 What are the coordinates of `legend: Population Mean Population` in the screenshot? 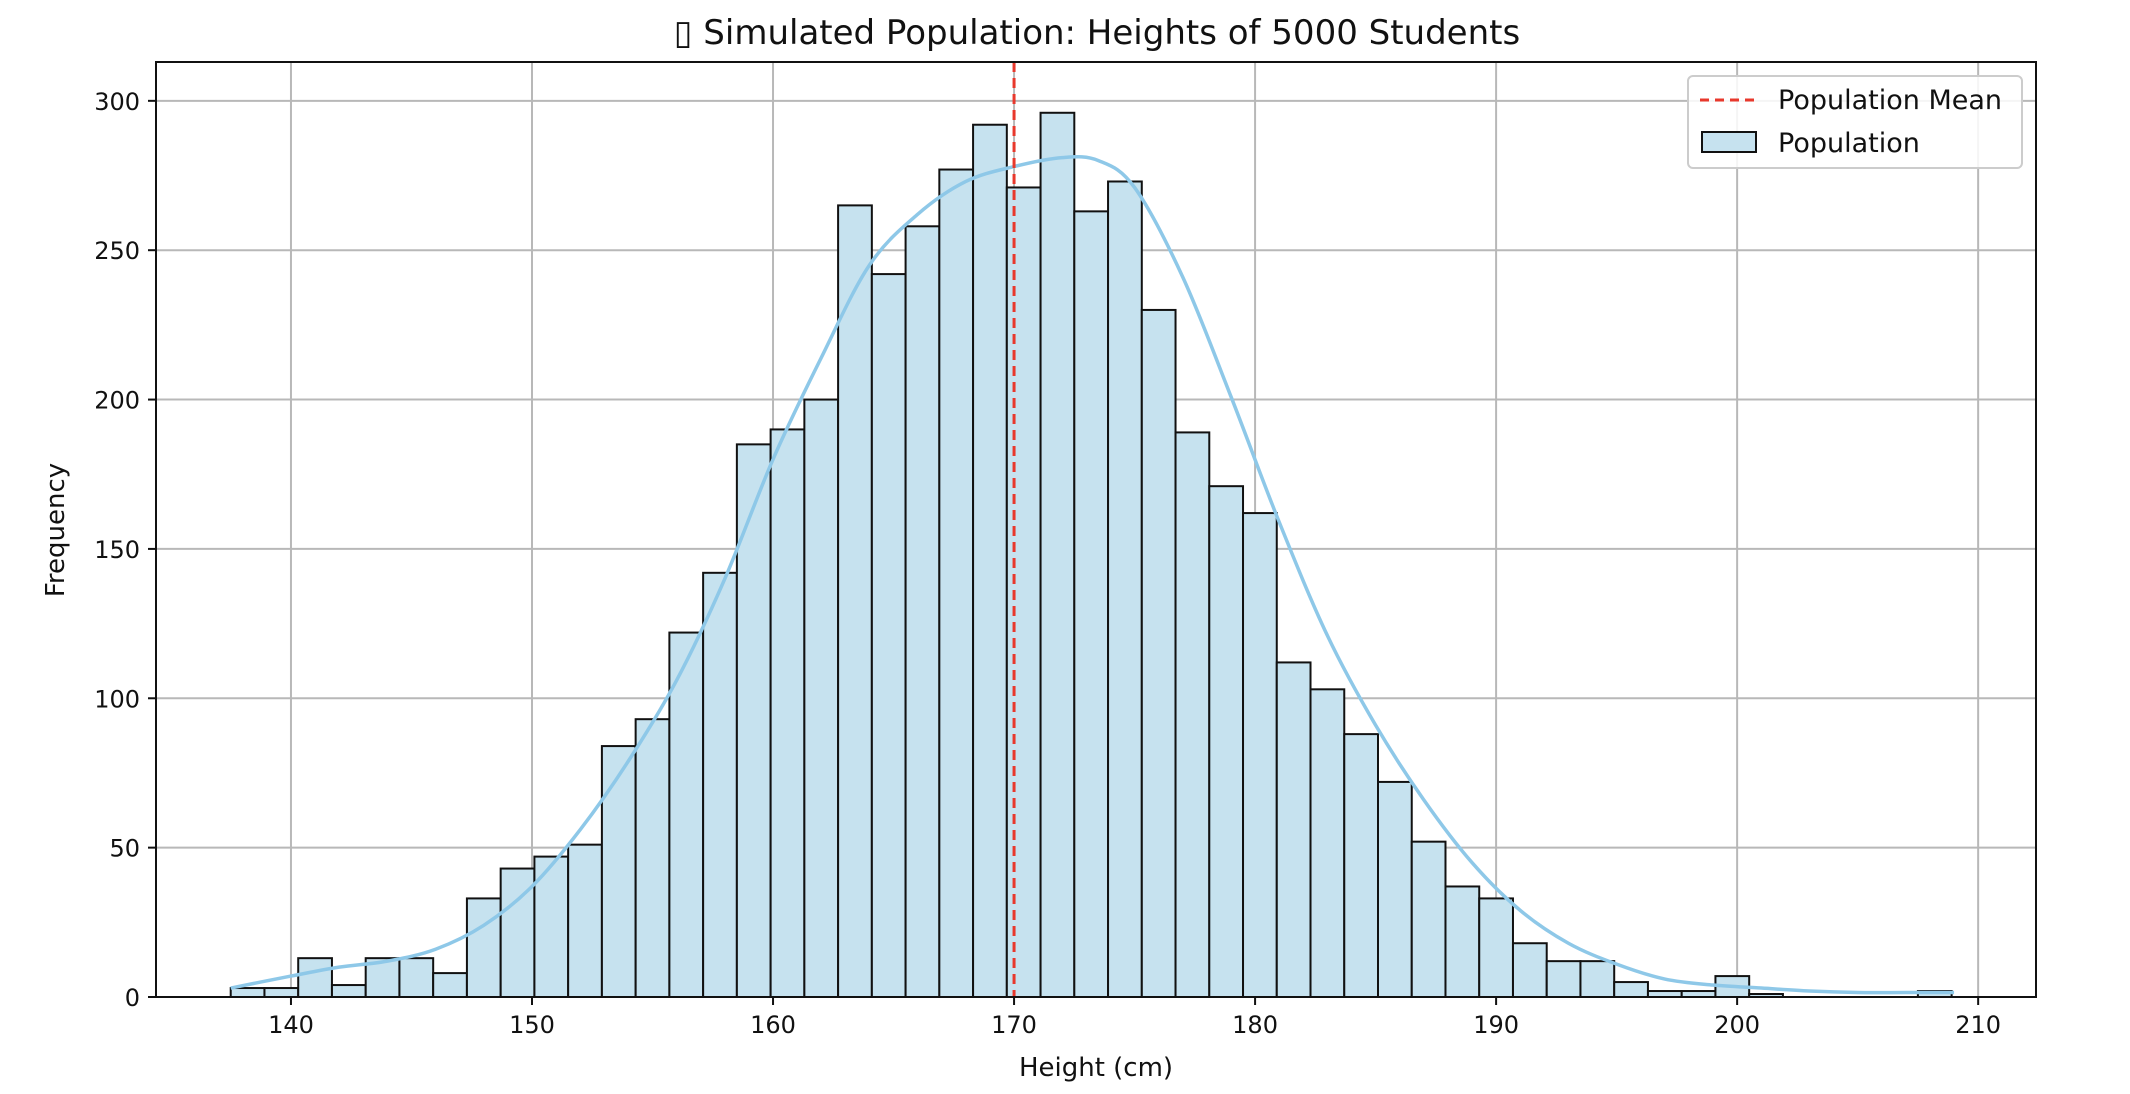 It's located at (1855, 122).